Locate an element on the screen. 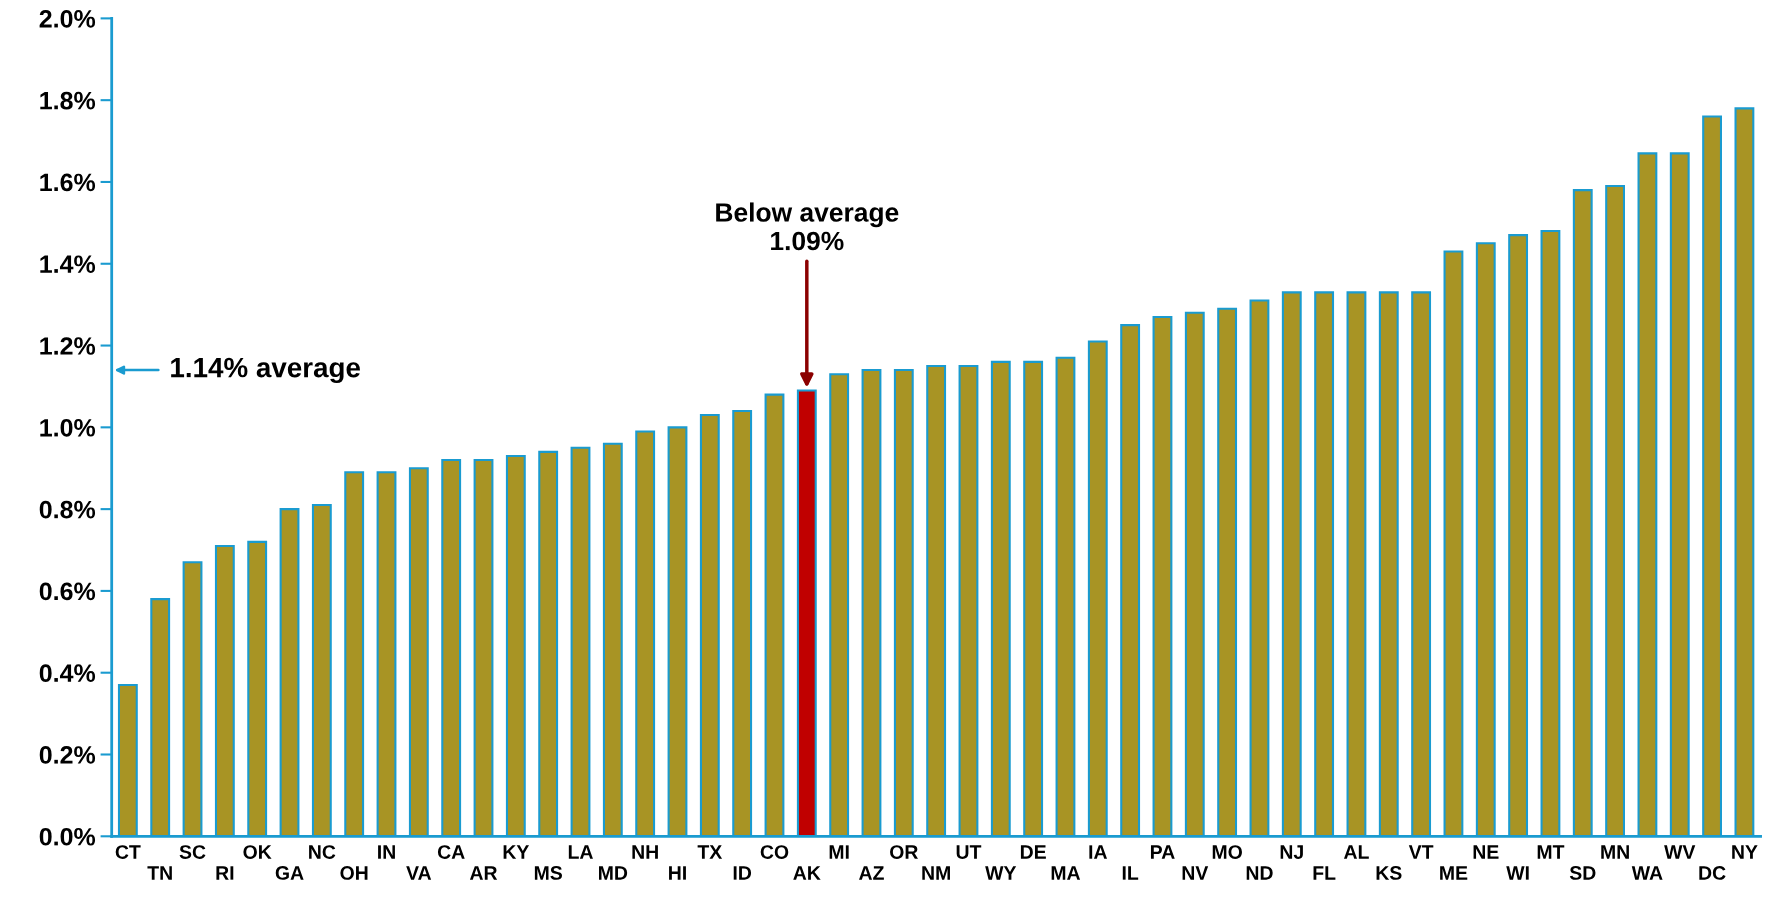 The height and width of the screenshot is (919, 1773). x-tick-label: VT is located at coordinates (1421, 852).